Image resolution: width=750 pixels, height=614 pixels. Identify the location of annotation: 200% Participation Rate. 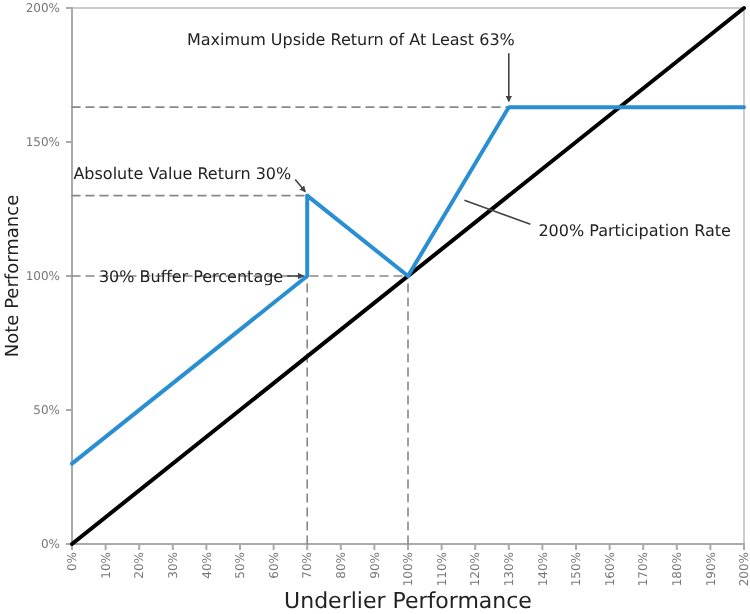
(635, 230).